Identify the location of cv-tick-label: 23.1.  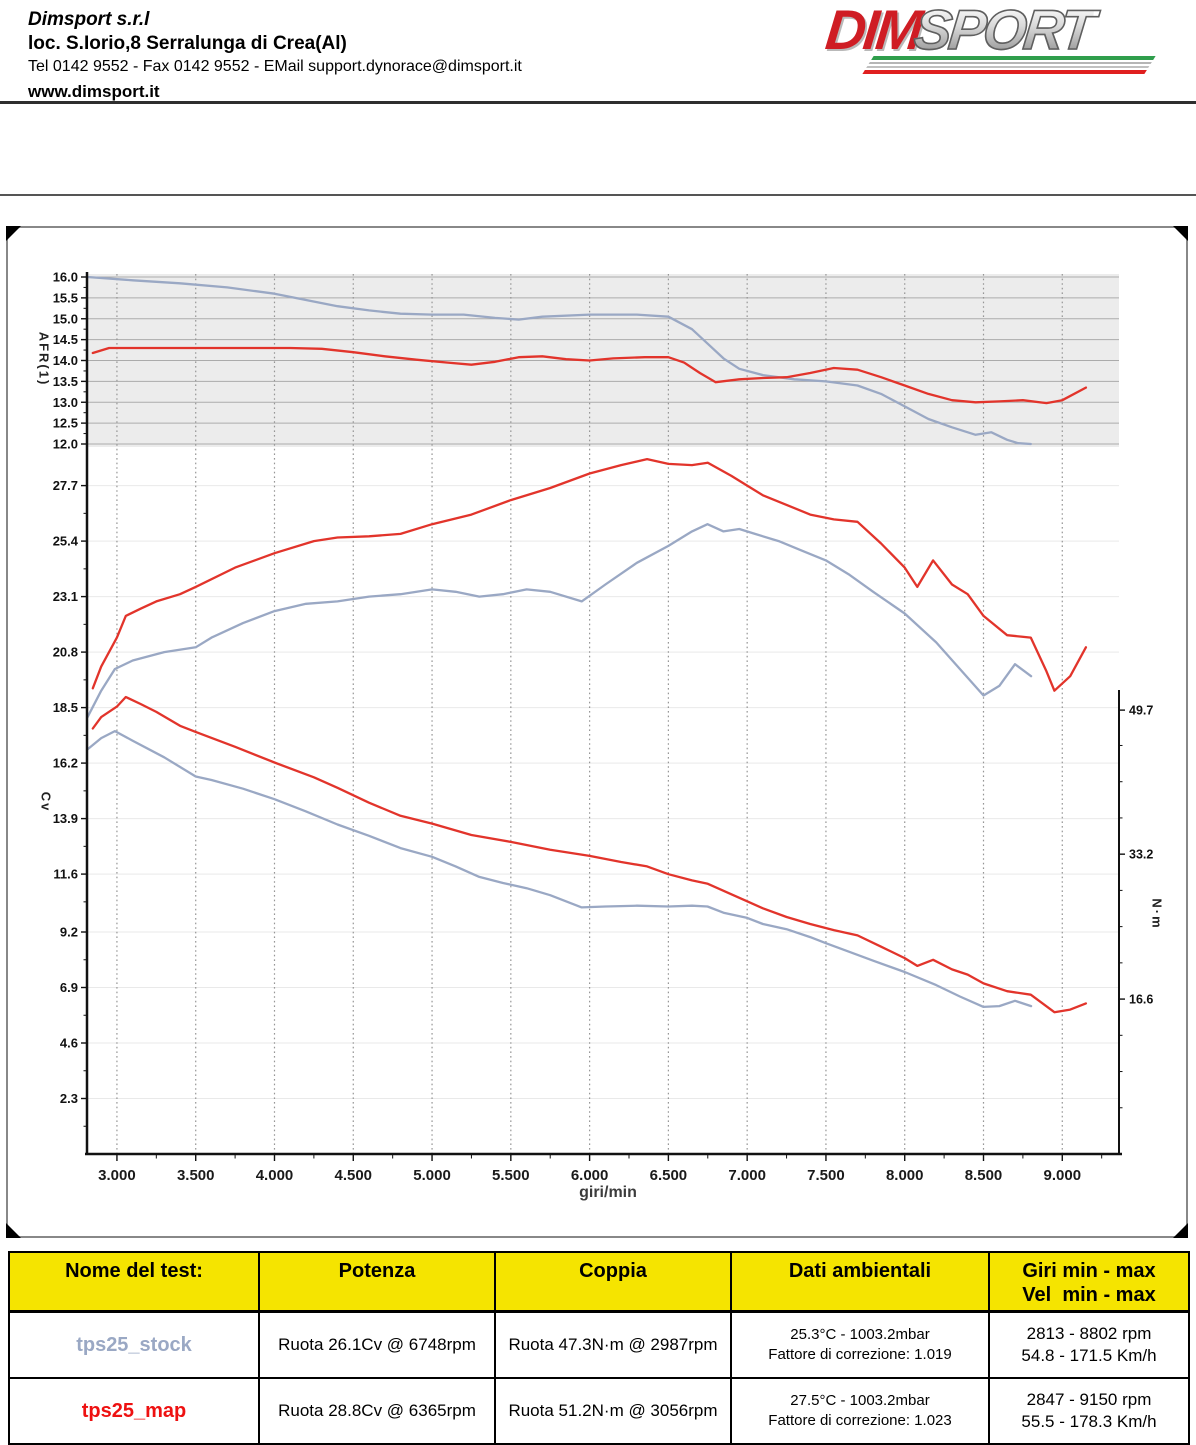
(65, 596).